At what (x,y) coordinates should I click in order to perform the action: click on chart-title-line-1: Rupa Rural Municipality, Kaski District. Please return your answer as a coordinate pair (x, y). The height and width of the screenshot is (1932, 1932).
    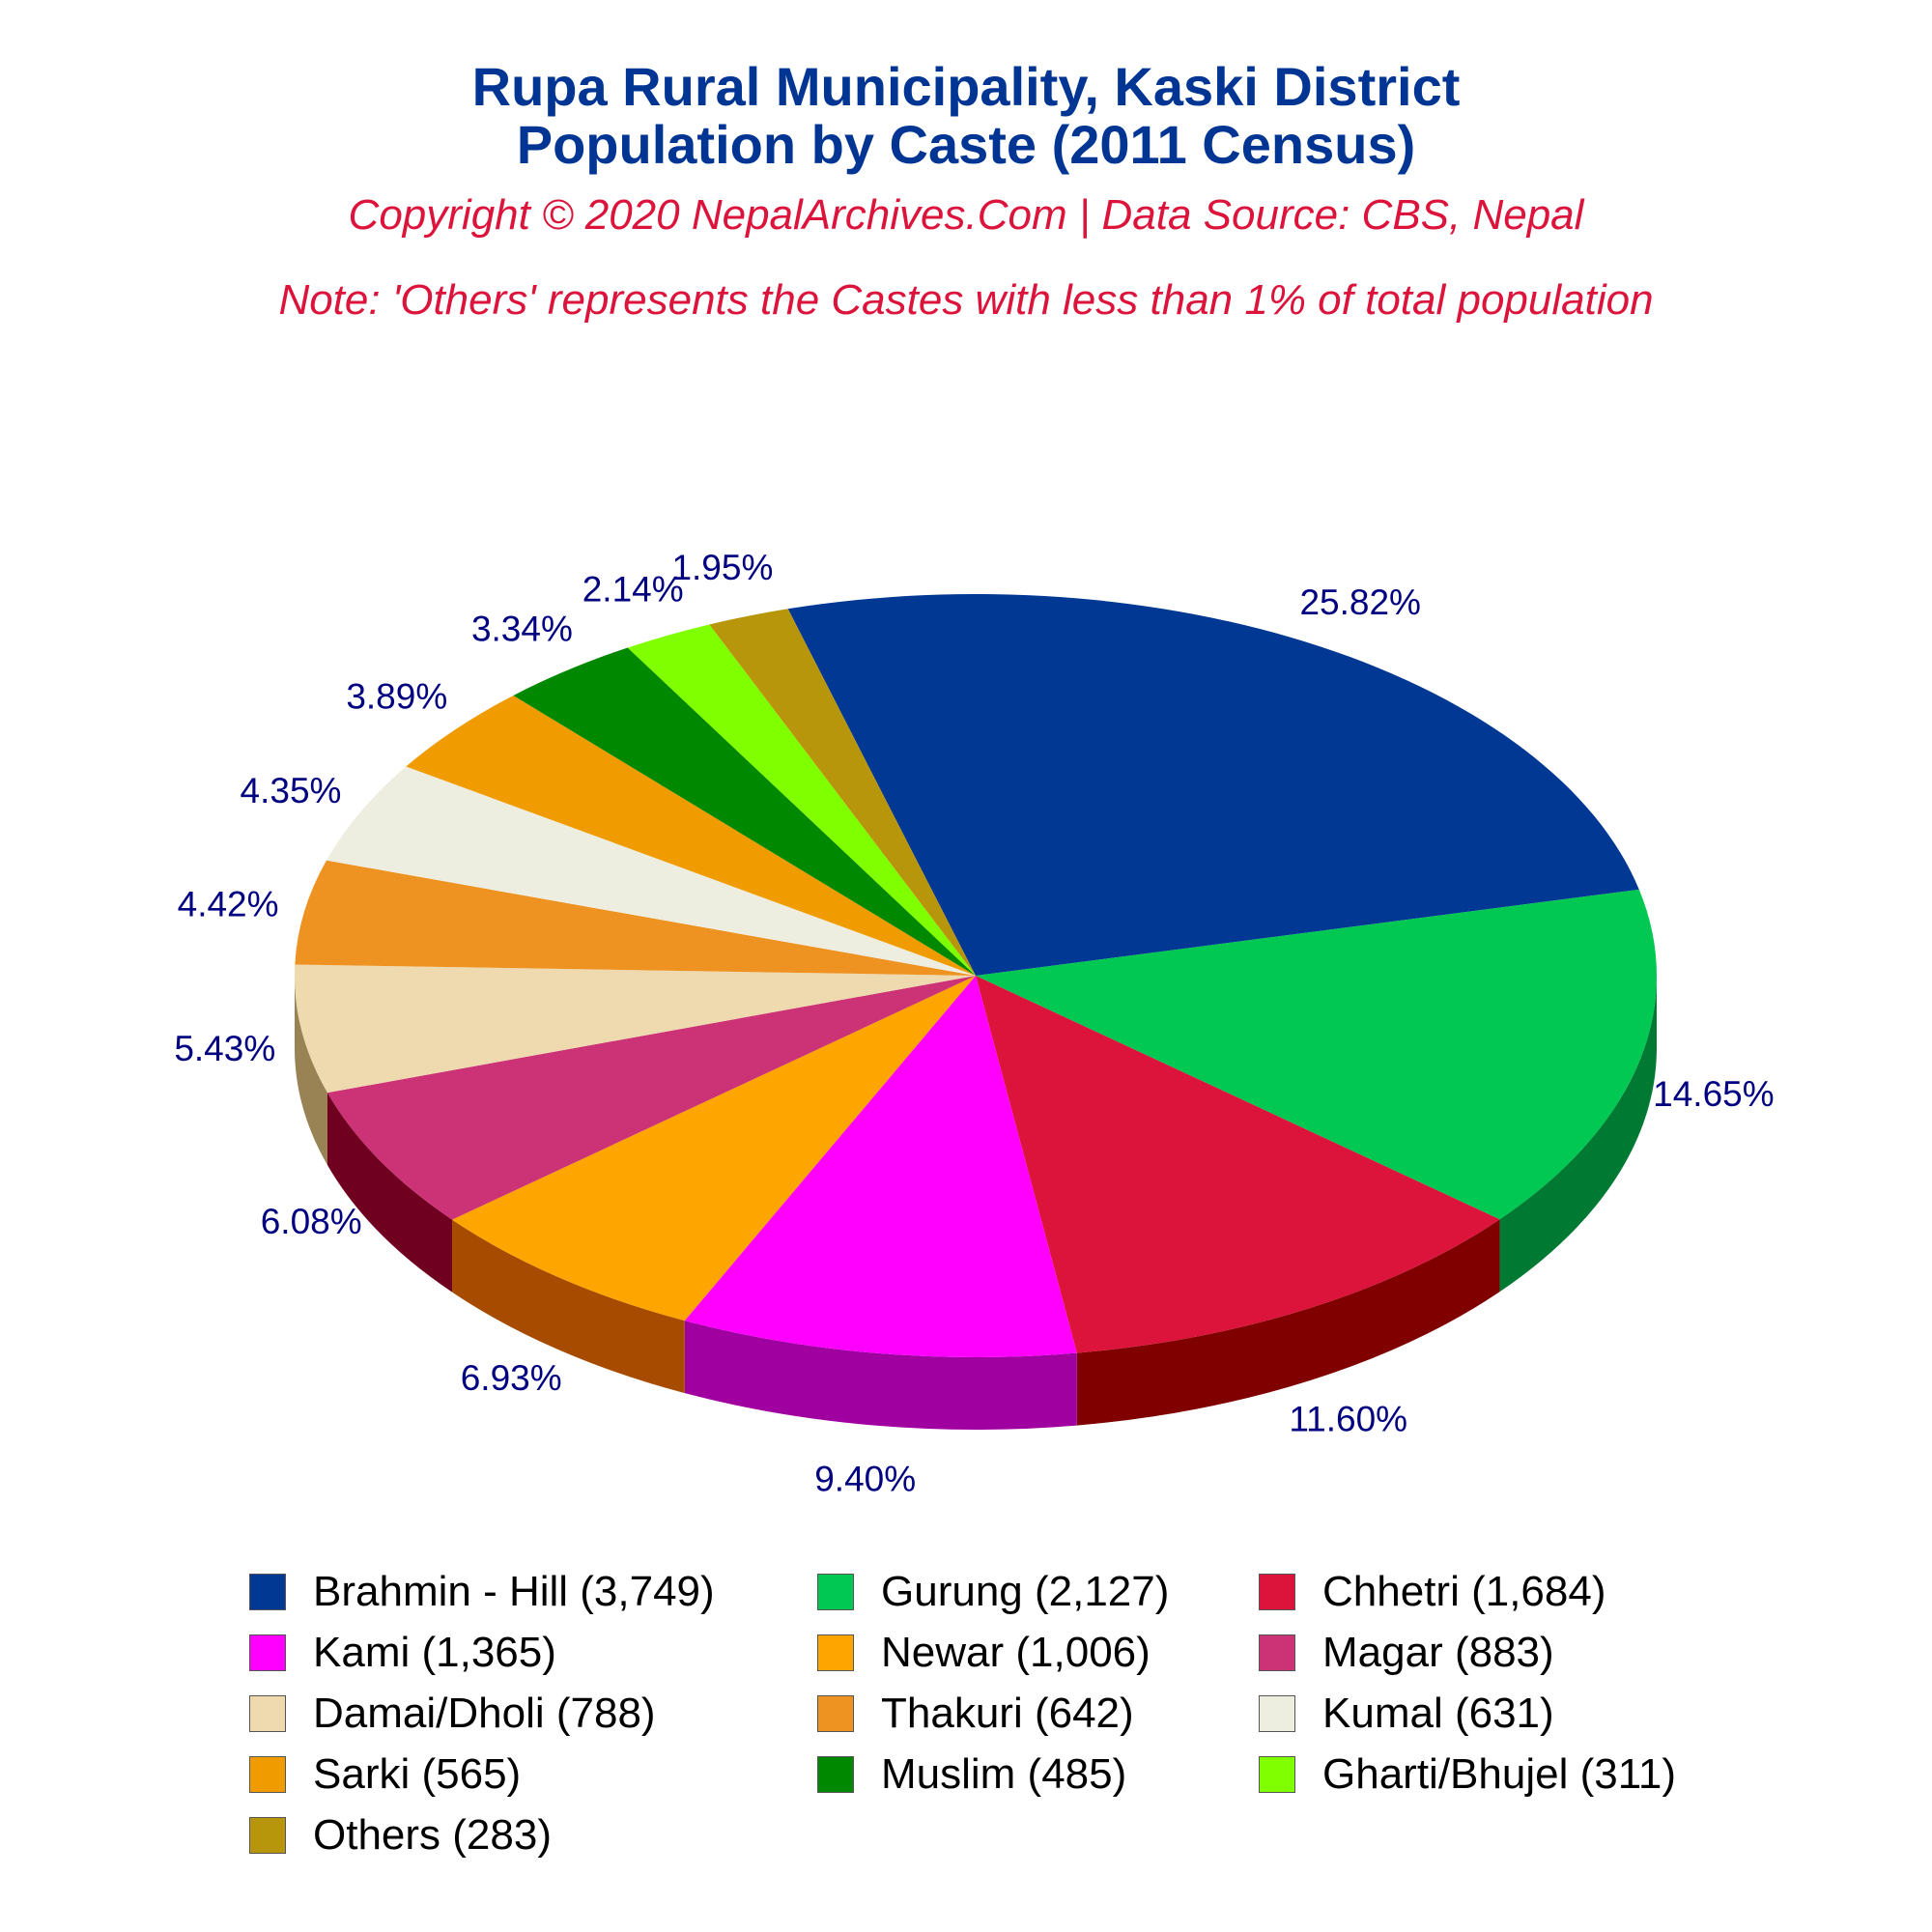
    Looking at the image, I should click on (966, 86).